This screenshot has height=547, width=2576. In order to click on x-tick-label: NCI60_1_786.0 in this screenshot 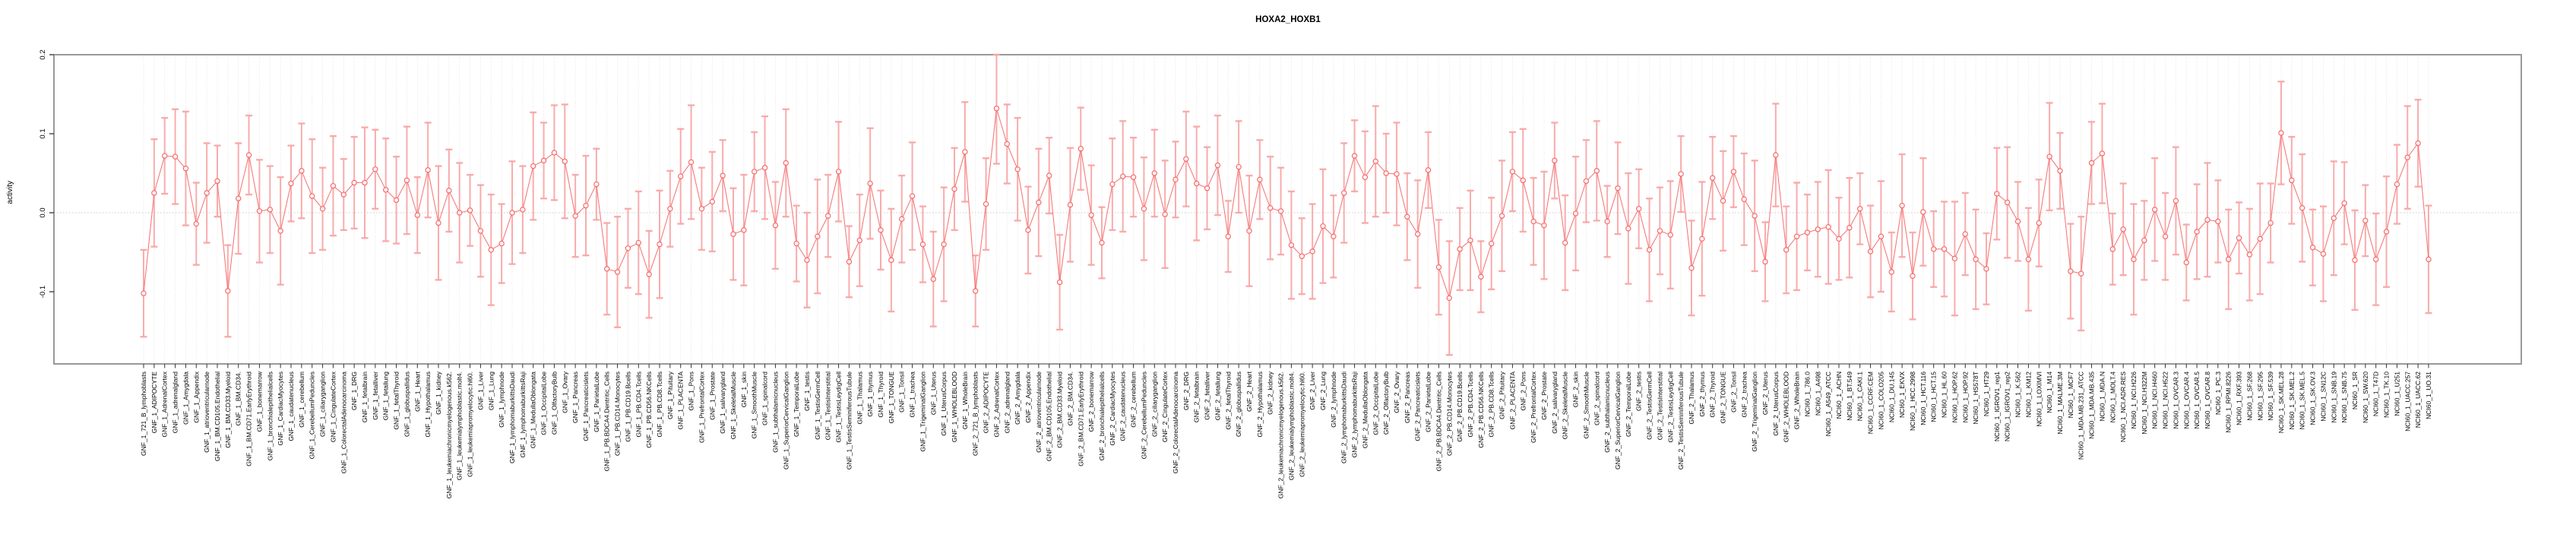, I will do `click(1807, 394)`.